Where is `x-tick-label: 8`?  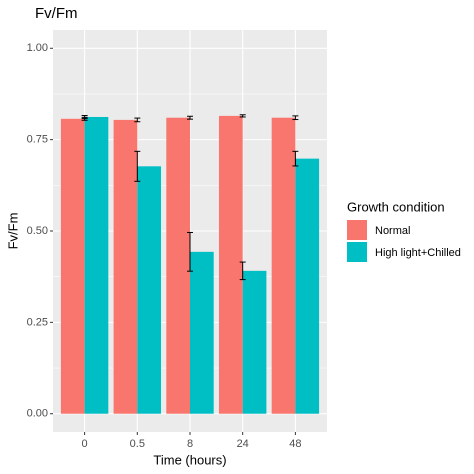
x-tick-label: 8 is located at coordinates (190, 444).